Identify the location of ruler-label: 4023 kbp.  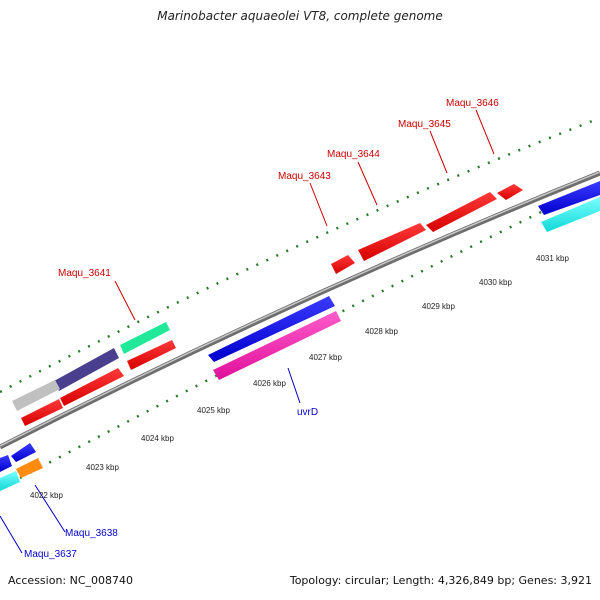
(102, 467).